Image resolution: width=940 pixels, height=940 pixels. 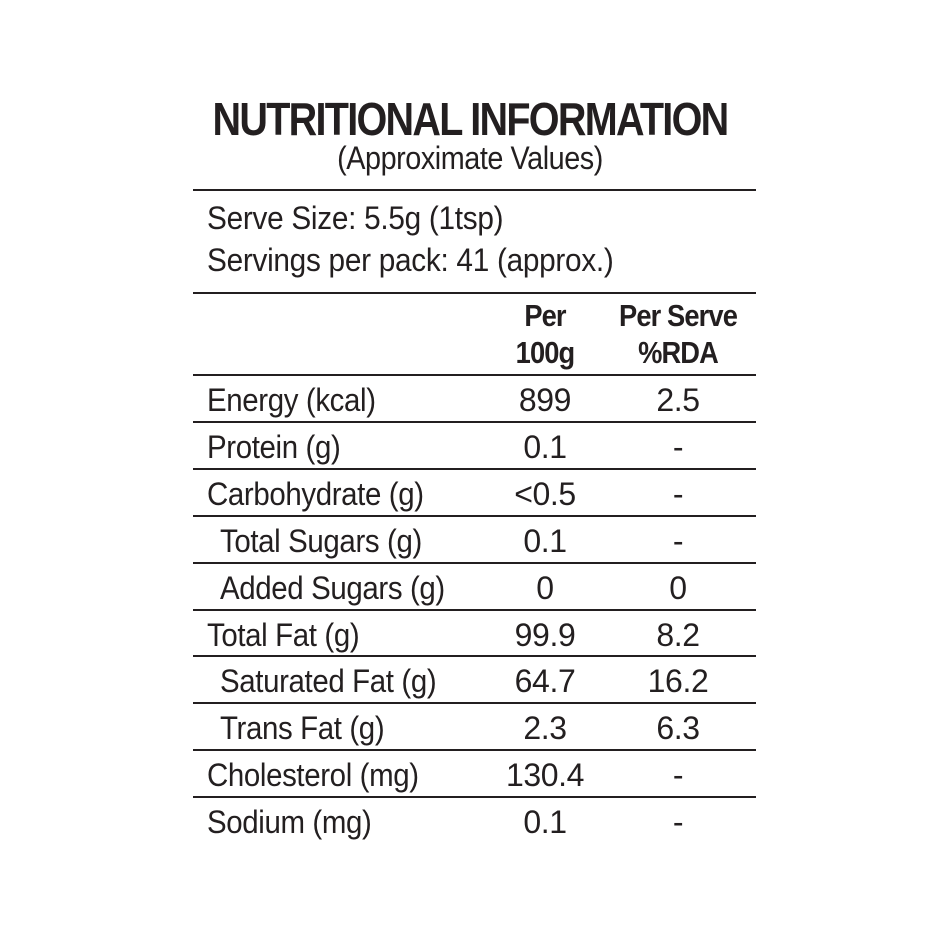 I want to click on nutrient-label: Carbohydrate (g), so click(x=315, y=493).